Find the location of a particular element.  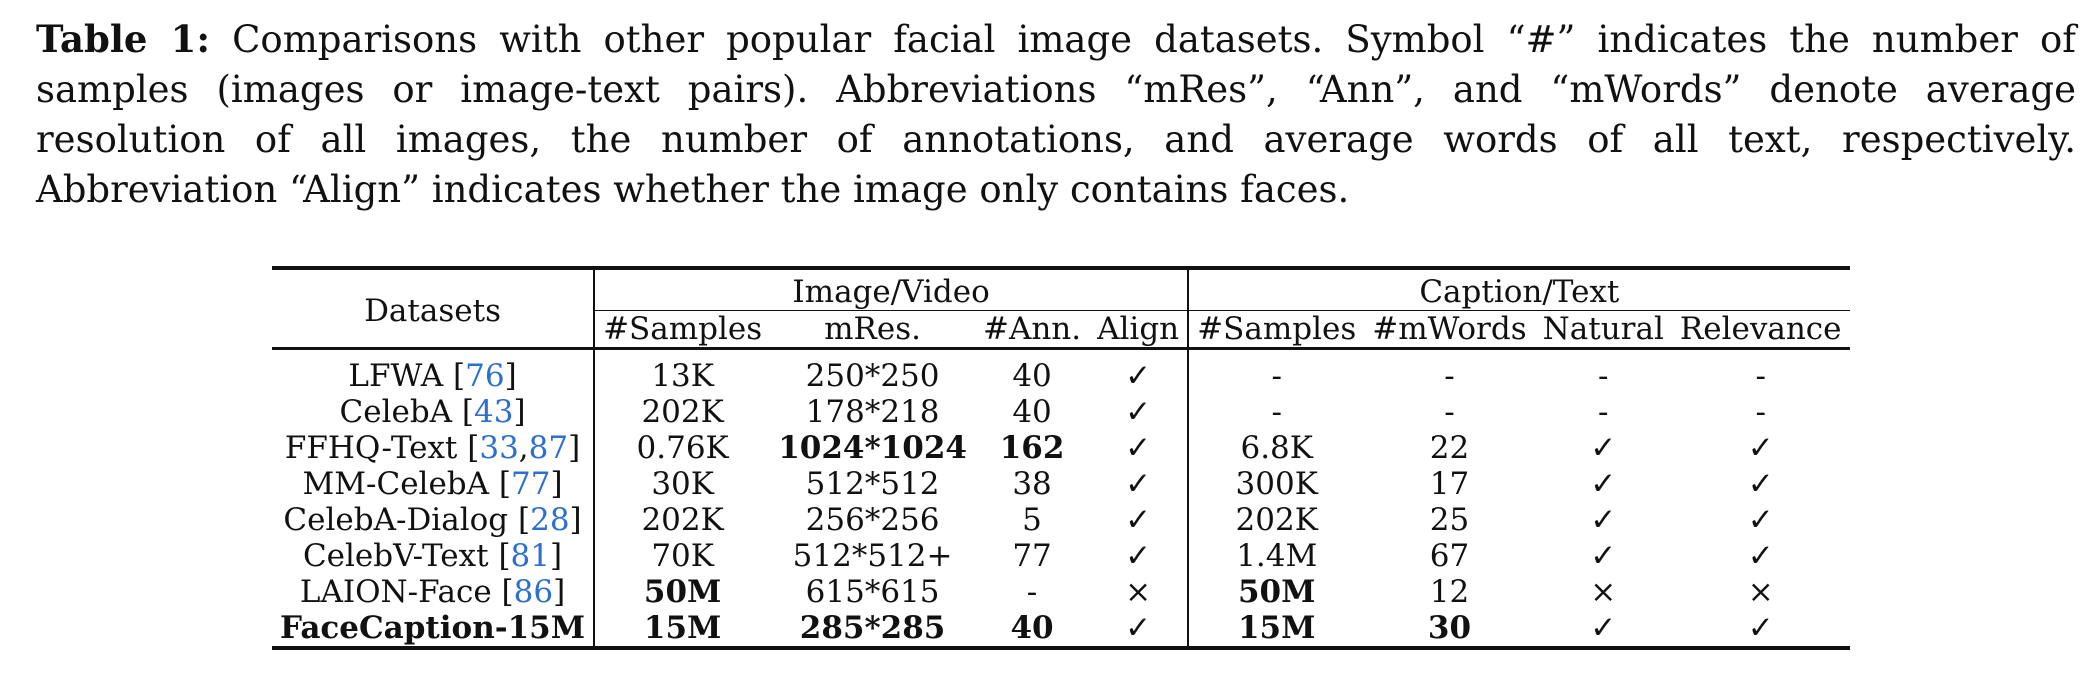

dataset-name: LAION-Face is located at coordinates (395, 592).